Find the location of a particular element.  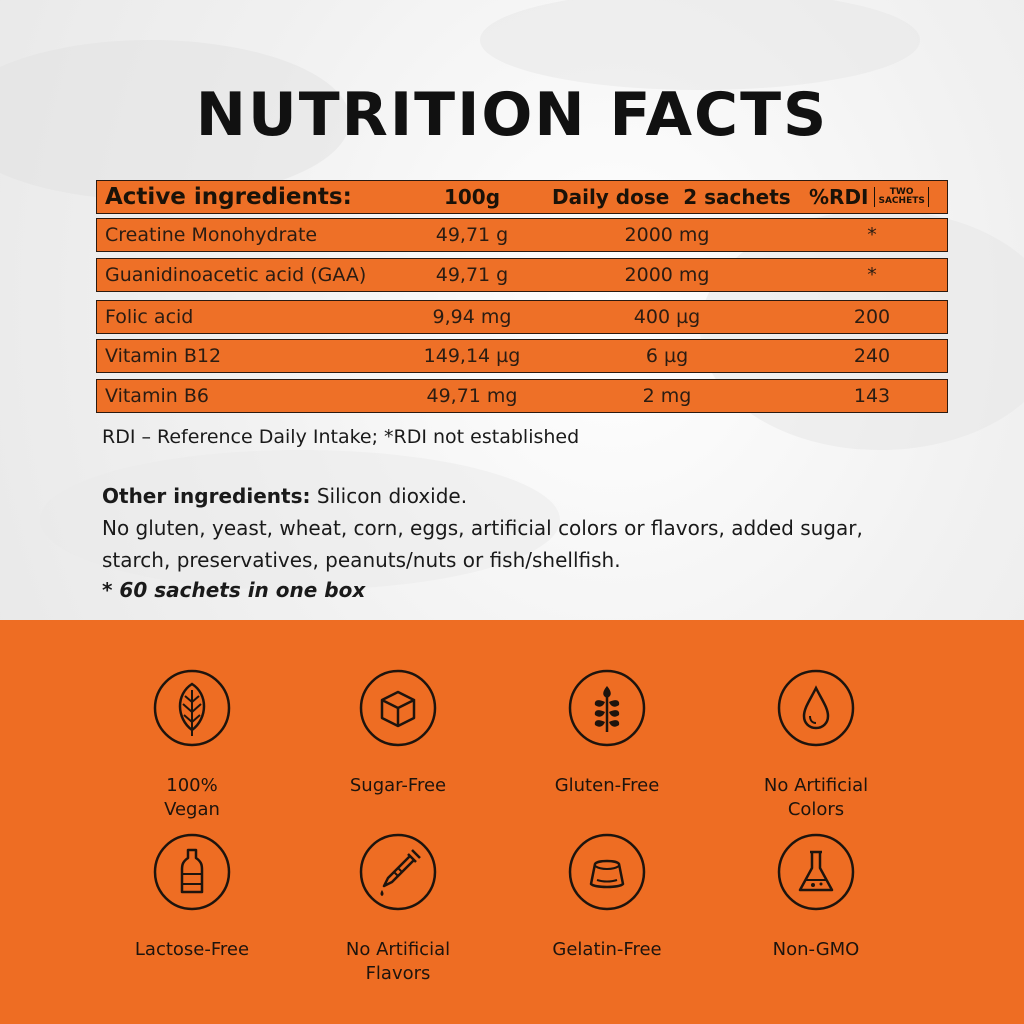

feature-no-artificial-flavors: No Artificial Flavors is located at coordinates (398, 909).